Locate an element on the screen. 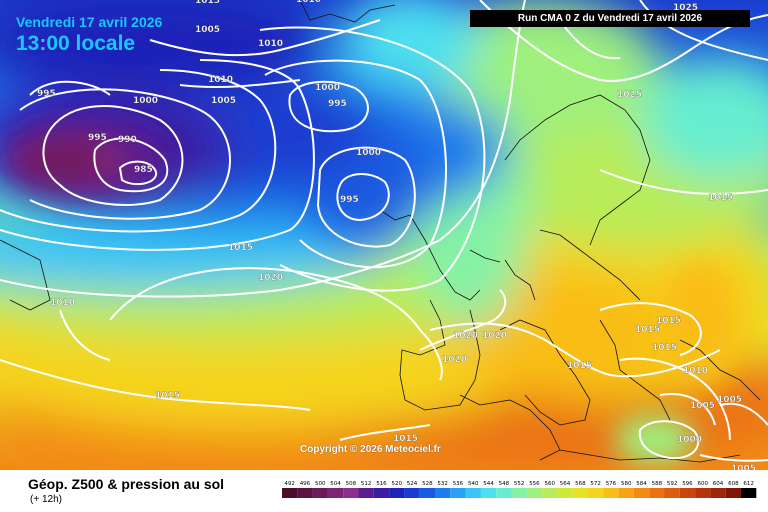  isobar-1015-mid is located at coordinates (575, 350).